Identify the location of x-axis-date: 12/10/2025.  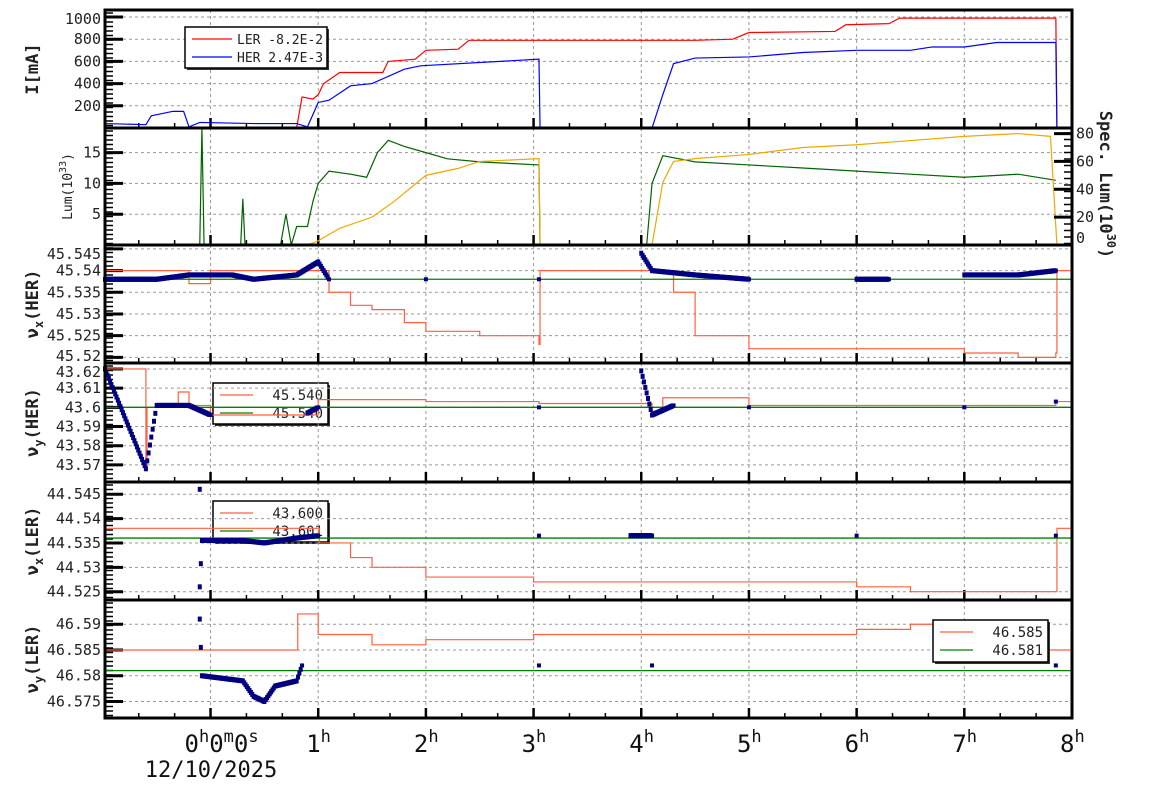
(211, 770).